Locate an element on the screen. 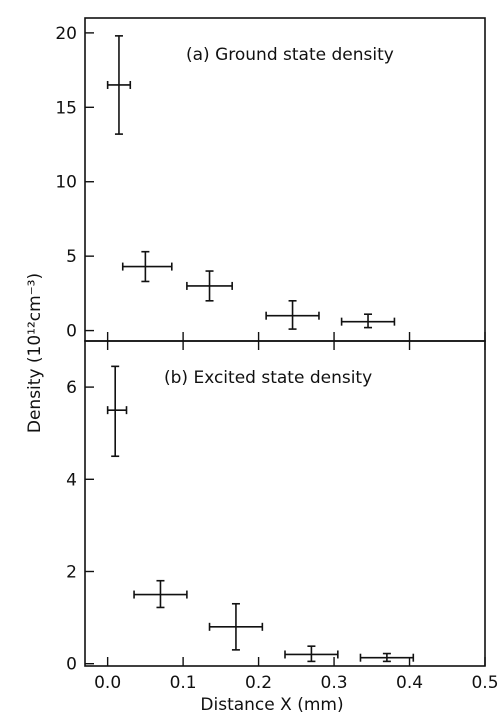  y-tick-label: 20 is located at coordinates (66, 34).